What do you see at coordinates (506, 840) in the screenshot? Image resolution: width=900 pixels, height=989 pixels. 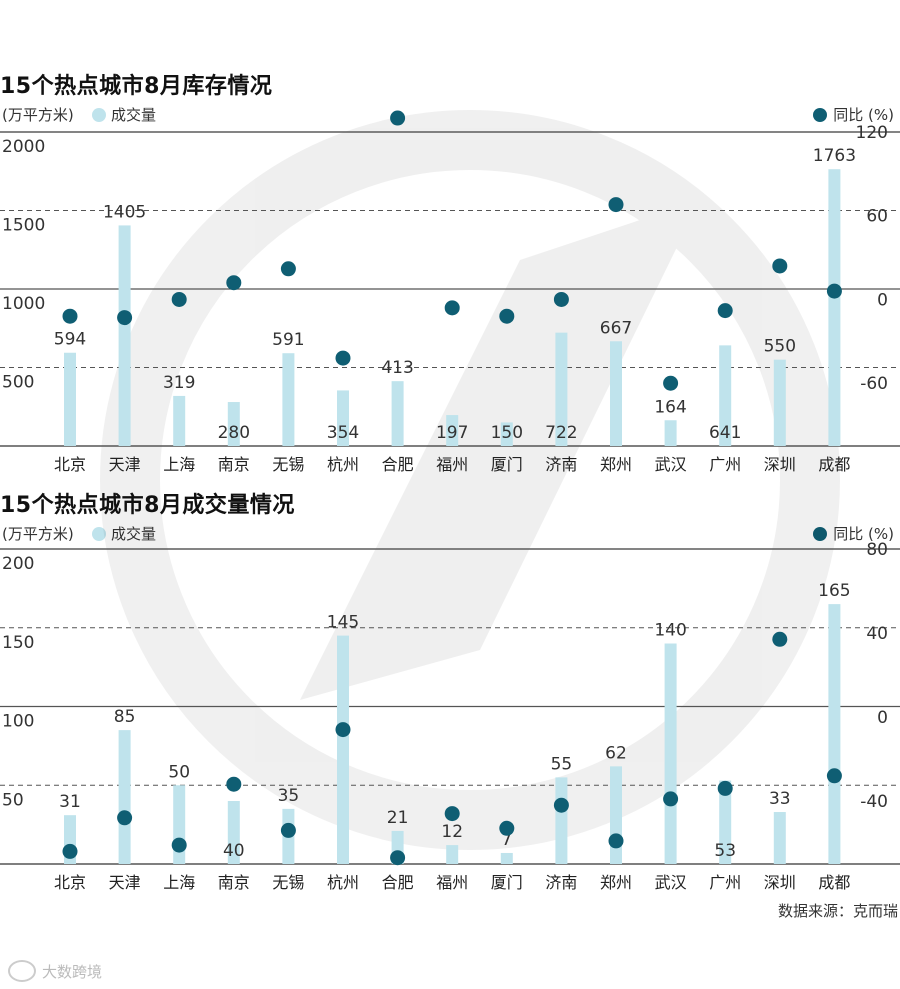 I see `bar-value-label: 7` at bounding box center [506, 840].